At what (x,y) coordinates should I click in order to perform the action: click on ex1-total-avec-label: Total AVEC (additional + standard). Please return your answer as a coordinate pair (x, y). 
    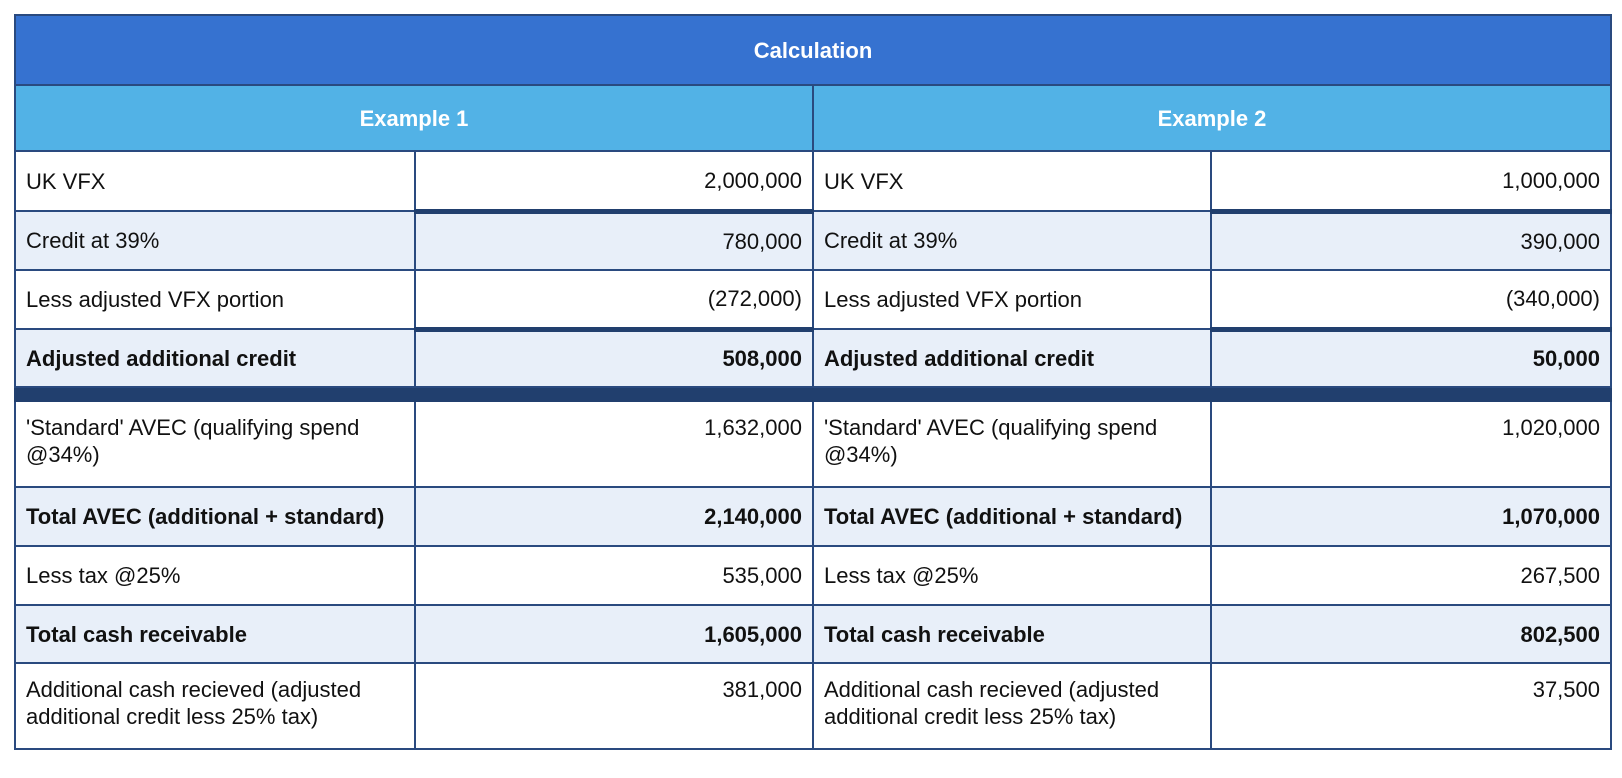
    Looking at the image, I should click on (215, 516).